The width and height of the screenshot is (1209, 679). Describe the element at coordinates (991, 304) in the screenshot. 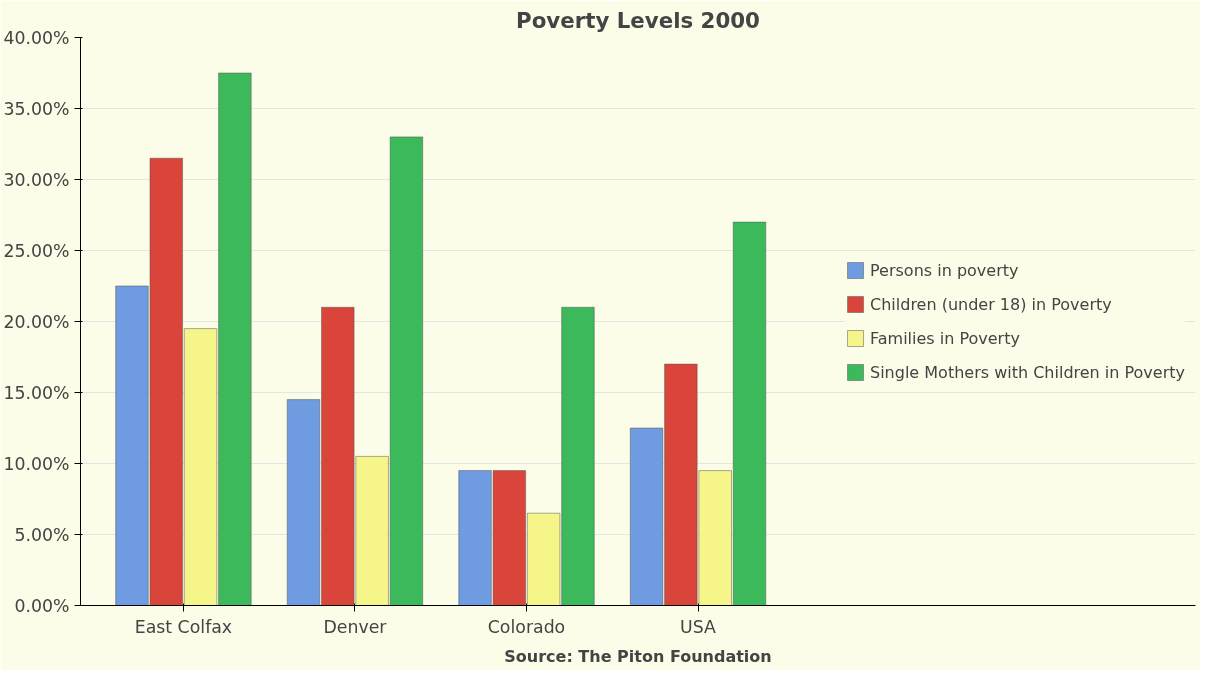

I see `legend-label: Children (under 18) in Poverty` at that location.